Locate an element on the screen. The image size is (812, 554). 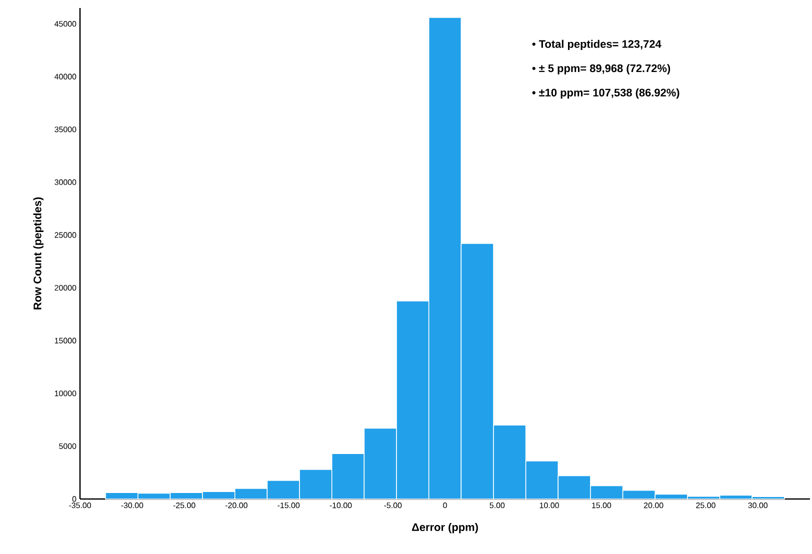
x-axis-title: Δerror (ppm) is located at coordinates (445, 528).